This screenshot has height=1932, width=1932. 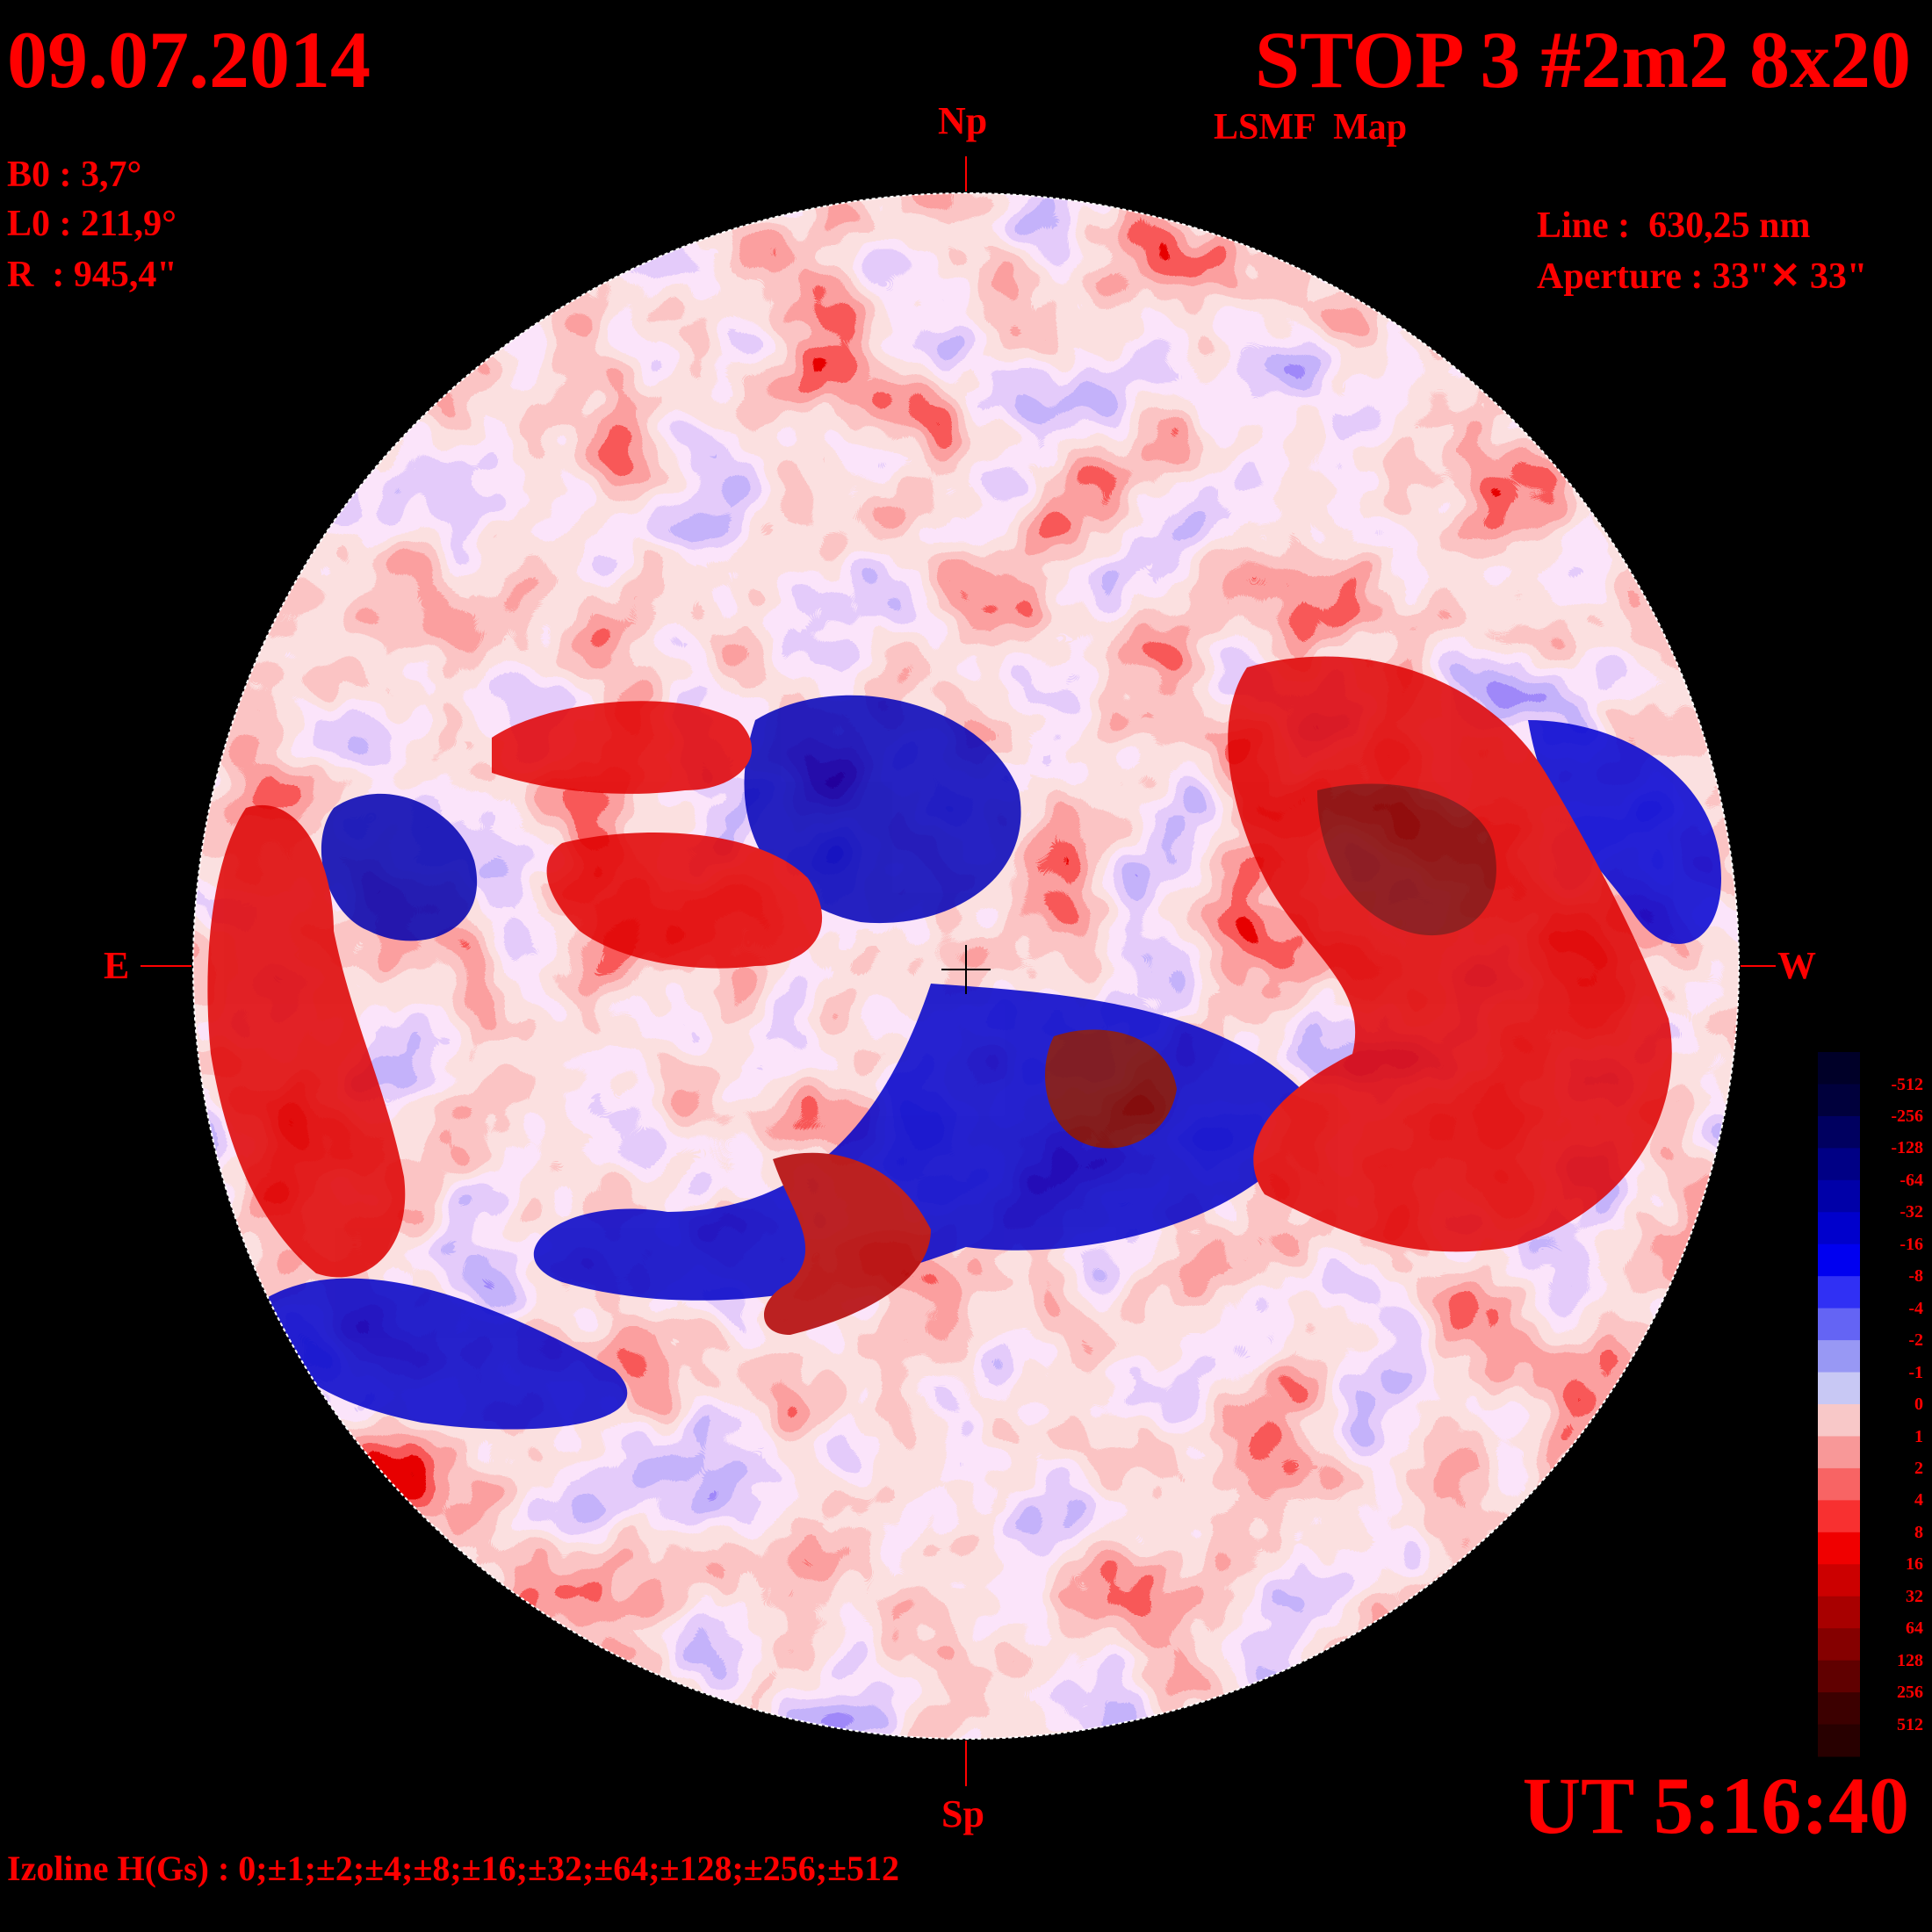 What do you see at coordinates (117, 965) in the screenshot?
I see `east-label: E` at bounding box center [117, 965].